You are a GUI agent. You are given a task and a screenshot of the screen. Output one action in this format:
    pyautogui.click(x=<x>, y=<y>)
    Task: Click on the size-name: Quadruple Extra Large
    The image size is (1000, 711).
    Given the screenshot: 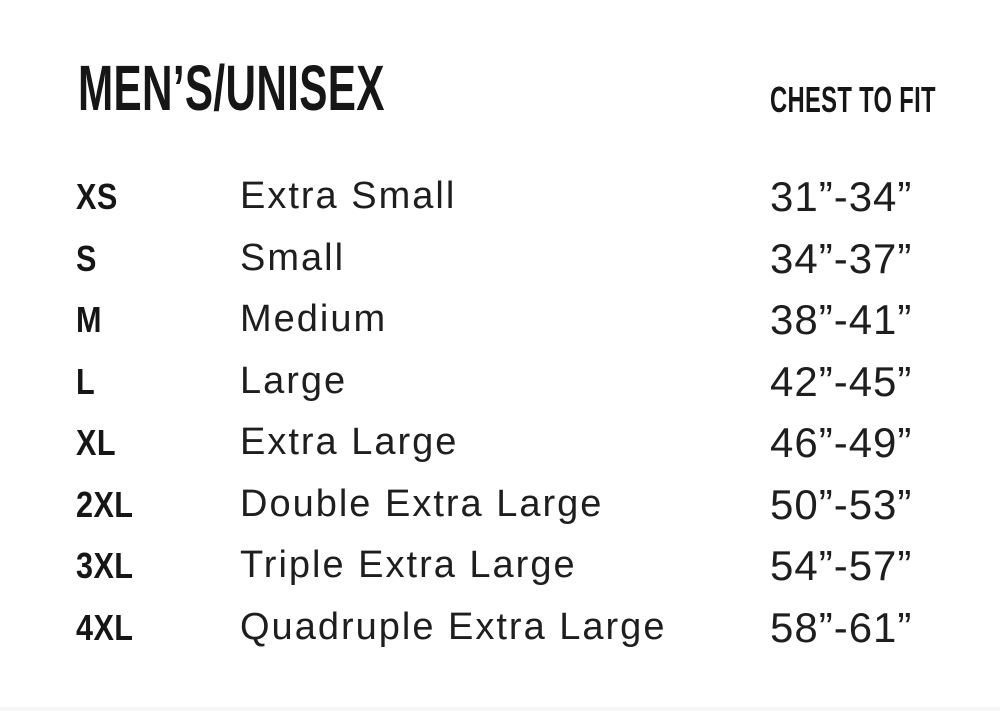 What is the action you would take?
    pyautogui.click(x=453, y=626)
    